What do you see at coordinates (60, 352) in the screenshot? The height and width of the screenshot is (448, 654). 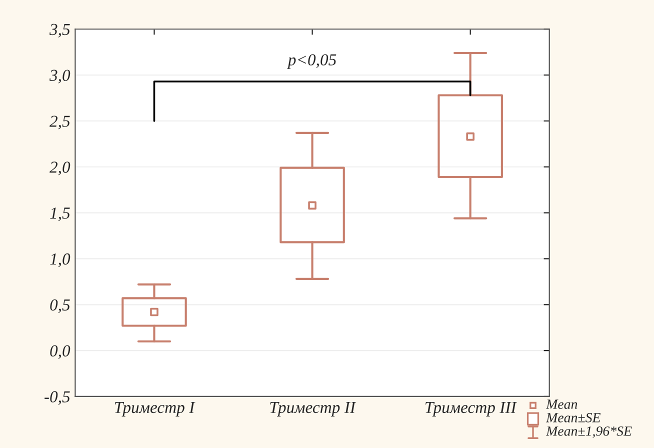 I see `y-tick-label: 0,0` at bounding box center [60, 352].